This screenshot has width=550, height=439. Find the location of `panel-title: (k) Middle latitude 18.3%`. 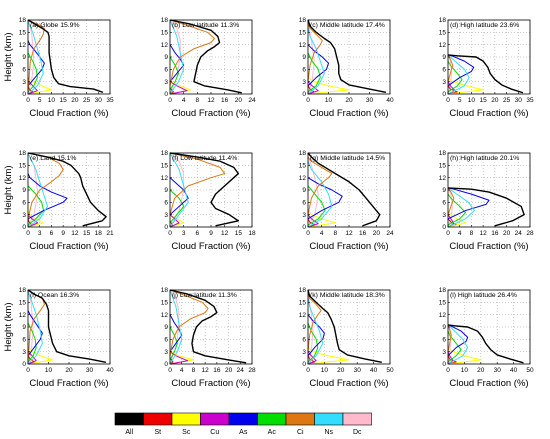

panel-title: (k) Middle latitude 18.3% is located at coordinates (347, 295).